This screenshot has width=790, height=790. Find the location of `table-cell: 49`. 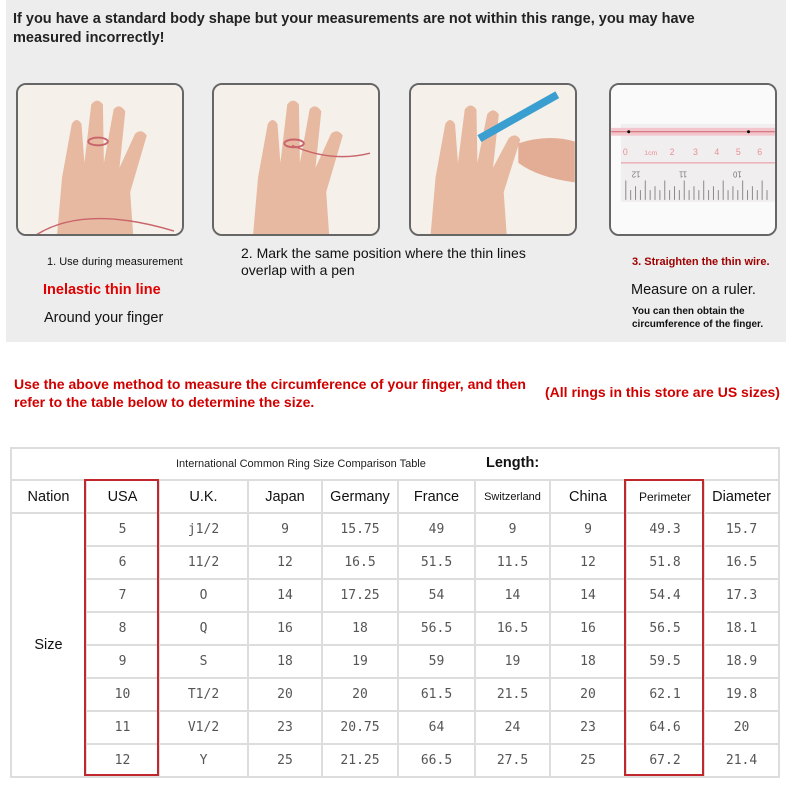

table-cell: 49 is located at coordinates (436, 529).